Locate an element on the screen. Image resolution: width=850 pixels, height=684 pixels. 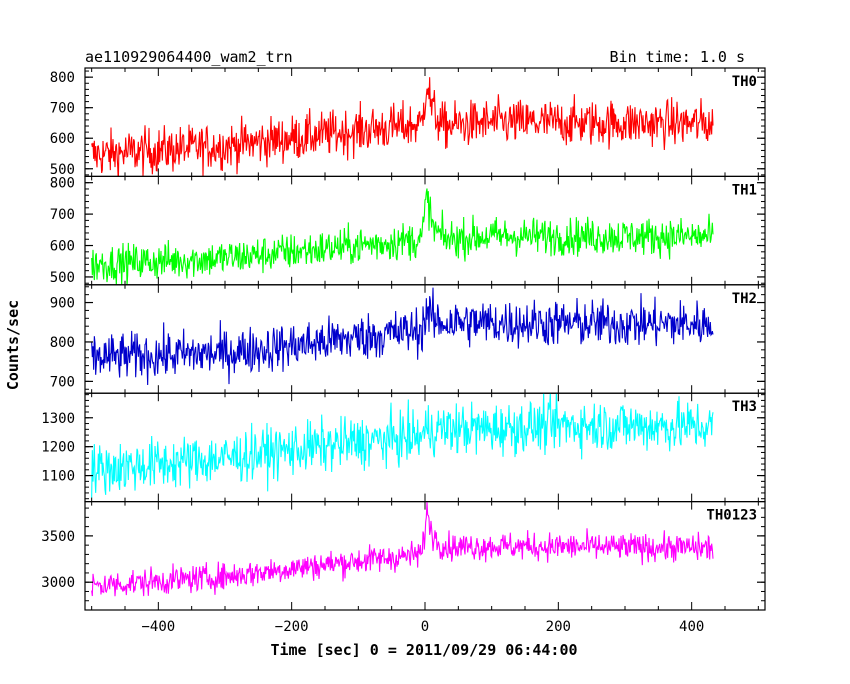
series-line-th1 is located at coordinates (402, 236).